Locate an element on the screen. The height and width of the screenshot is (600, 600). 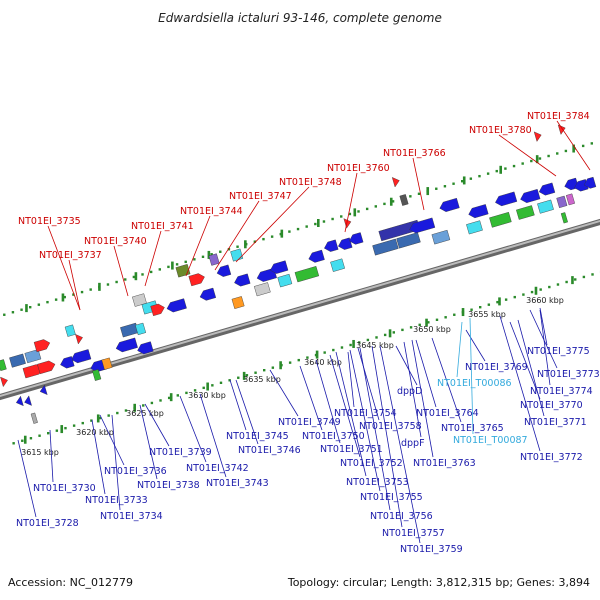
bottom-gene-label: NT01EI_3757 is located at coordinates (413, 533).